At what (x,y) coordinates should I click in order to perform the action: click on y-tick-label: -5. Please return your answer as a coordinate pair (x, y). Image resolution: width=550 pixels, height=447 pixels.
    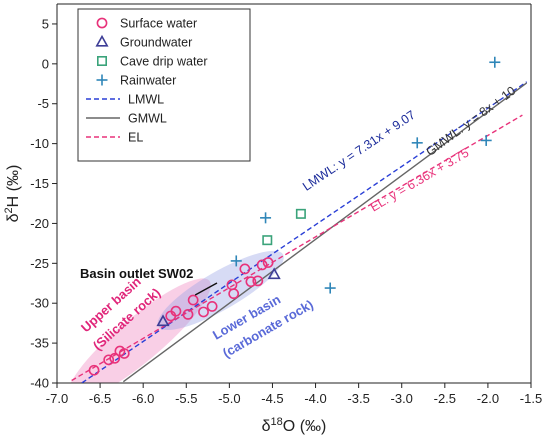
    Looking at the image, I should click on (43, 103).